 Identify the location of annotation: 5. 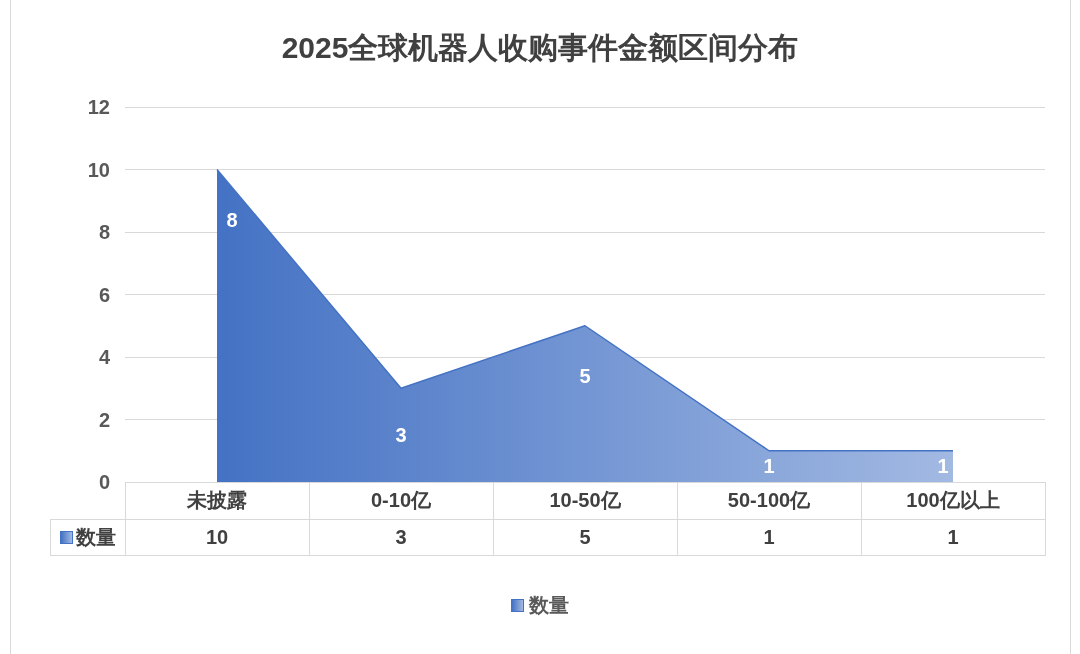
(585, 375).